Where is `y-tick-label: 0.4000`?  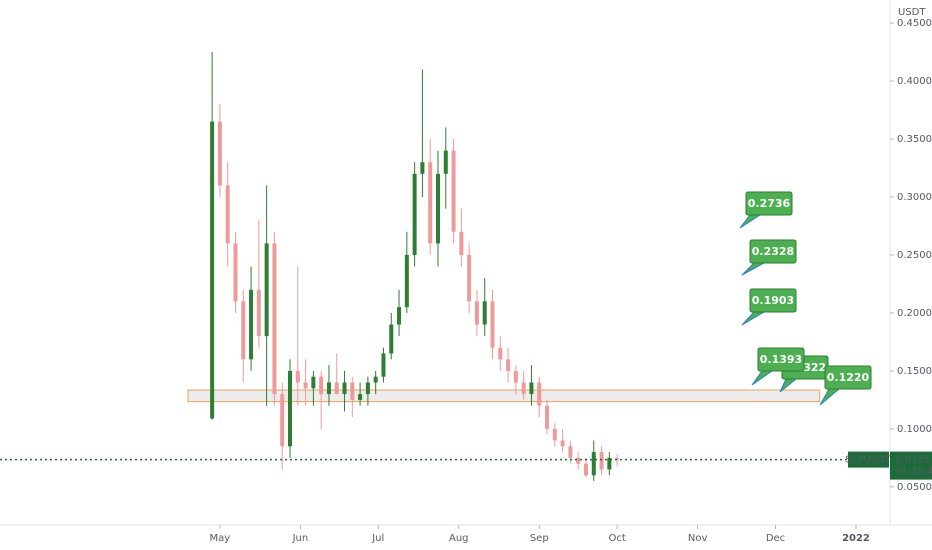 y-tick-label: 0.4000 is located at coordinates (914, 81).